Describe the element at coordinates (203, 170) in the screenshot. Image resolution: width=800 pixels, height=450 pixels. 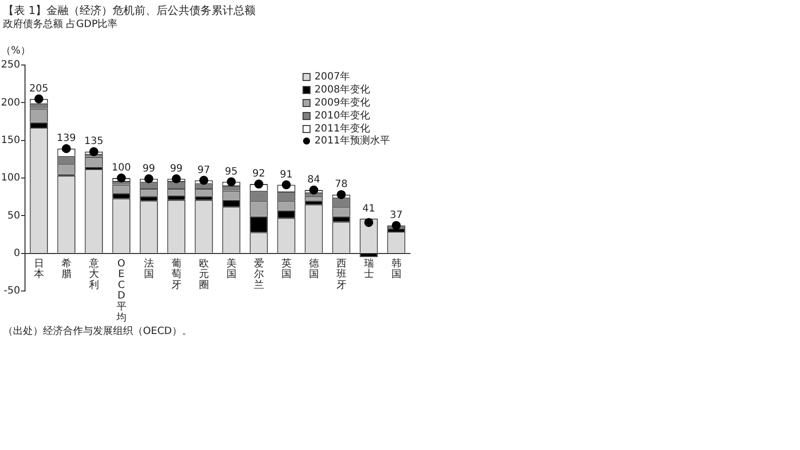
I see `total-label: 97` at that location.